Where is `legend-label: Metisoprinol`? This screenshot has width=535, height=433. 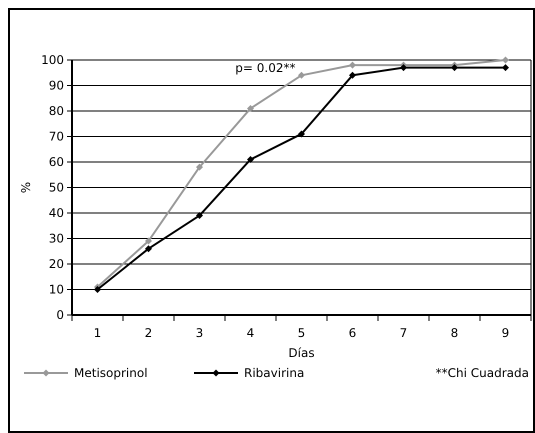 legend-label: Metisoprinol is located at coordinates (111, 373).